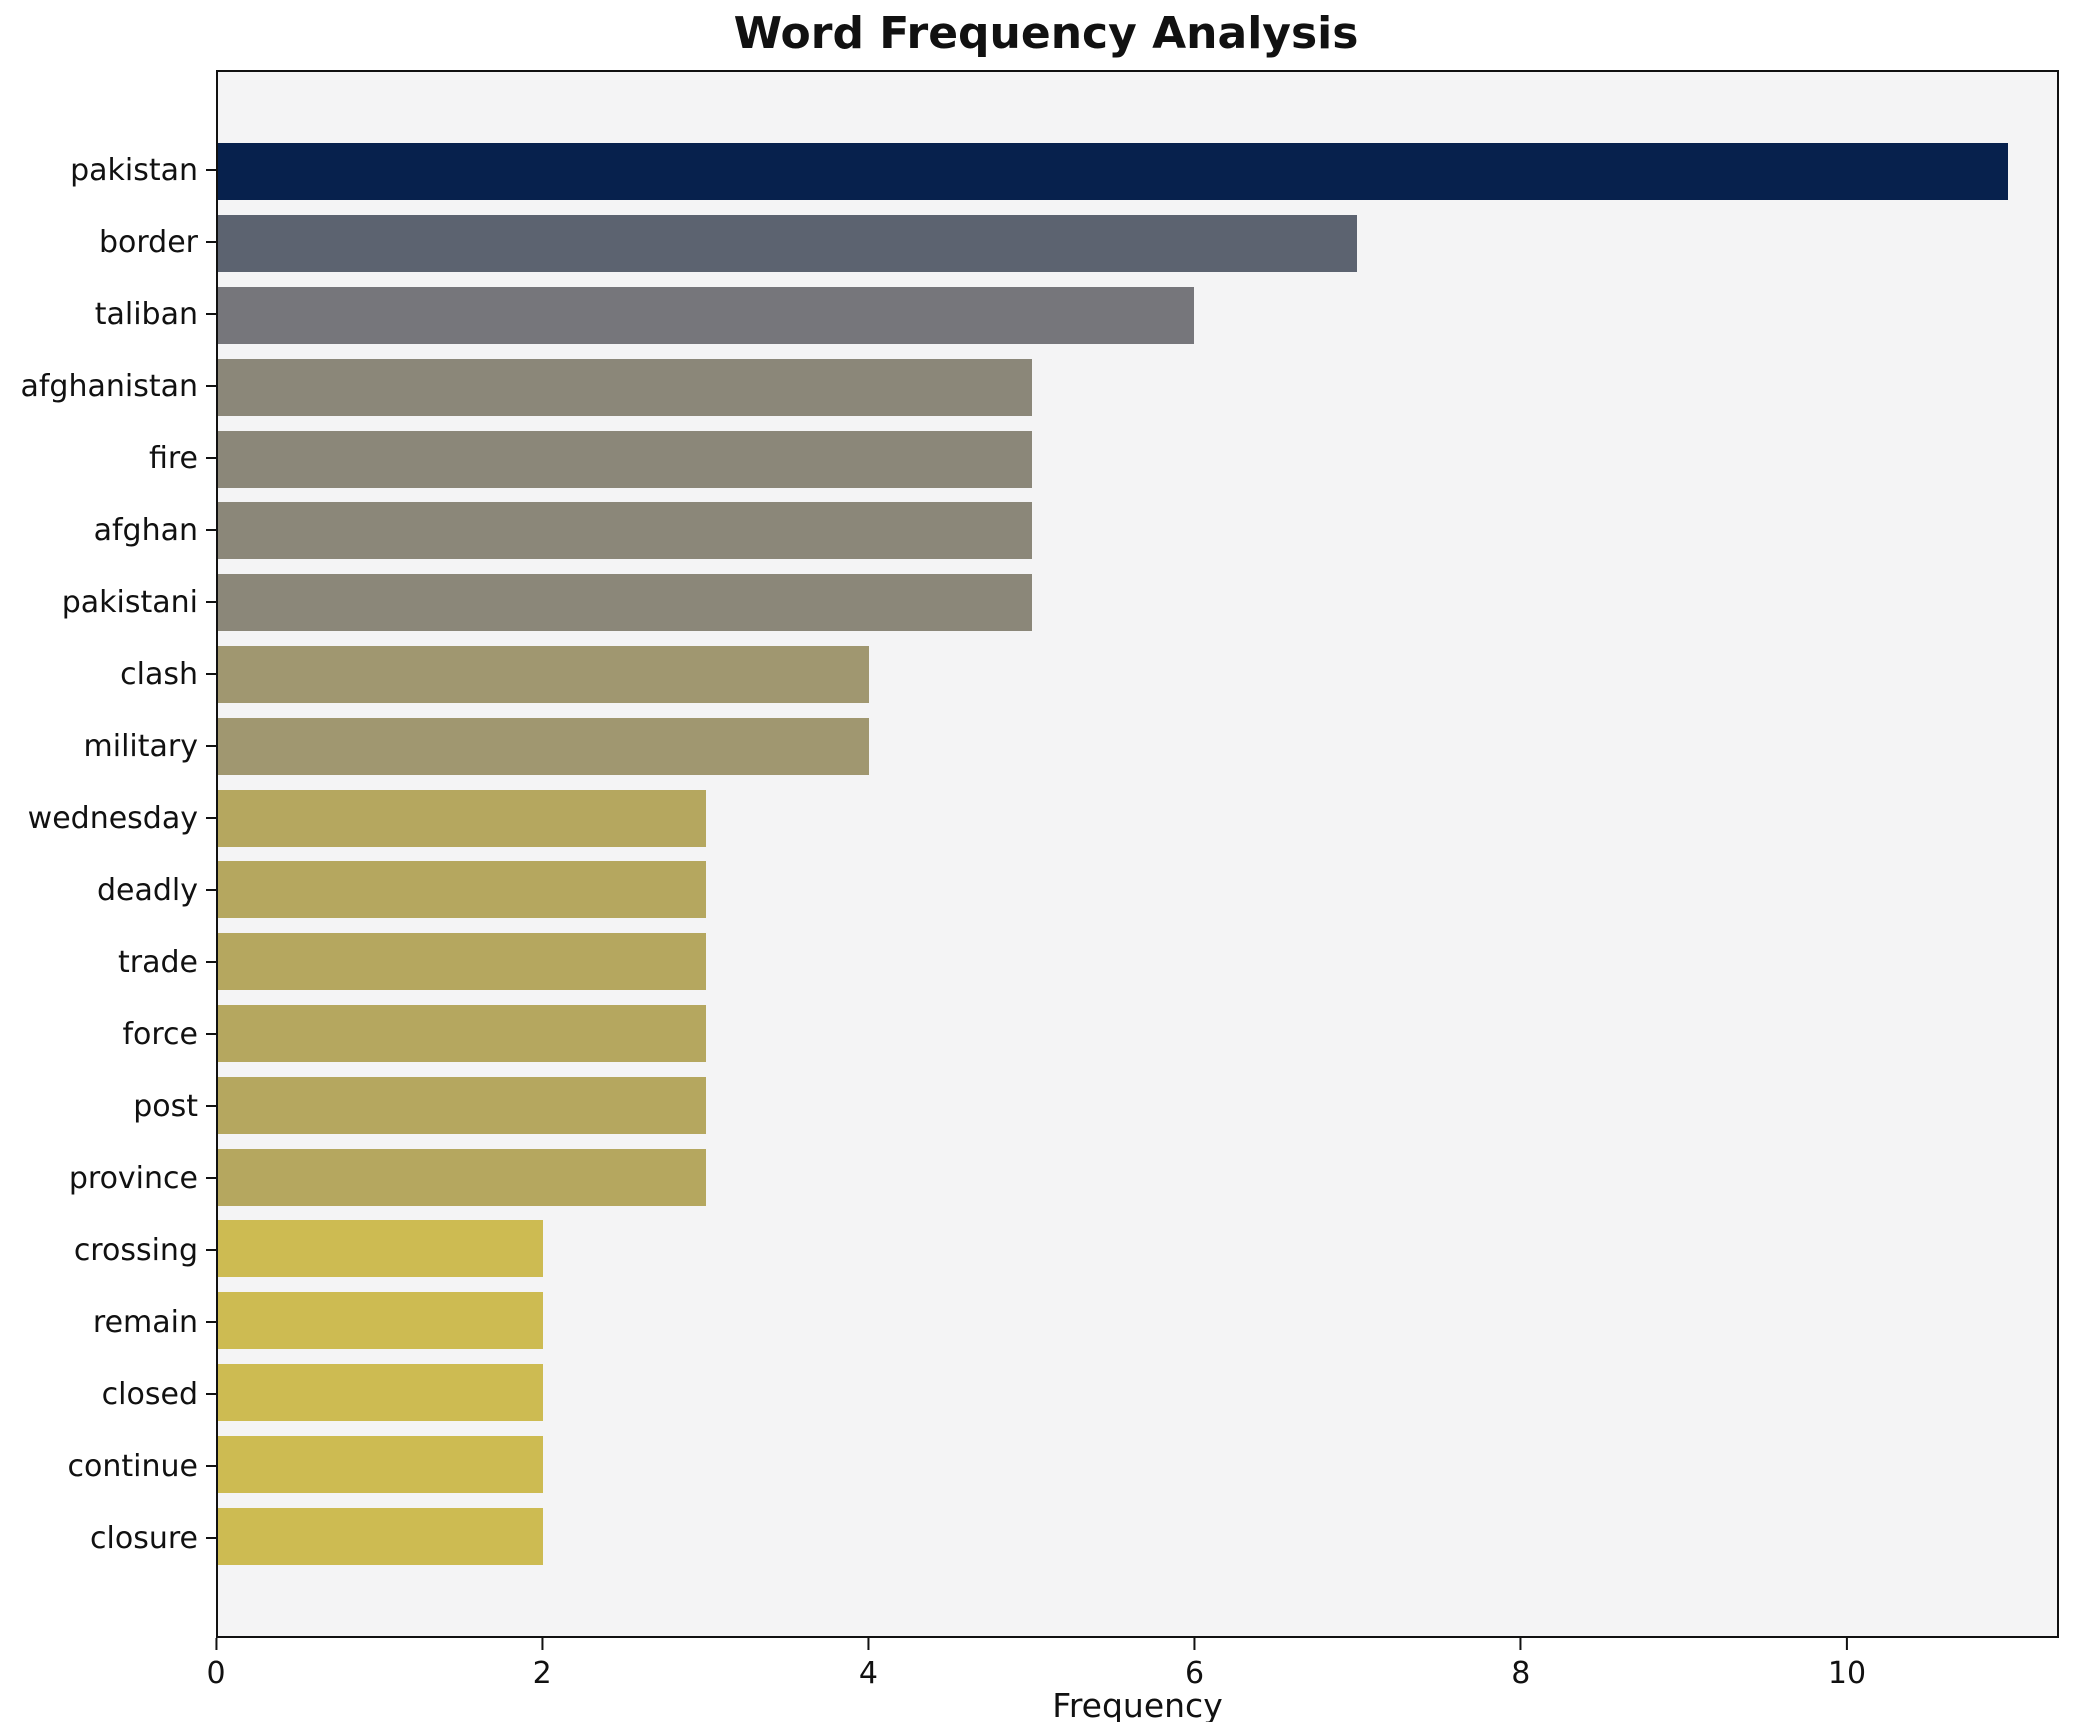 This screenshot has width=2092, height=1722. I want to click on y-tick-label: clash, so click(159, 674).